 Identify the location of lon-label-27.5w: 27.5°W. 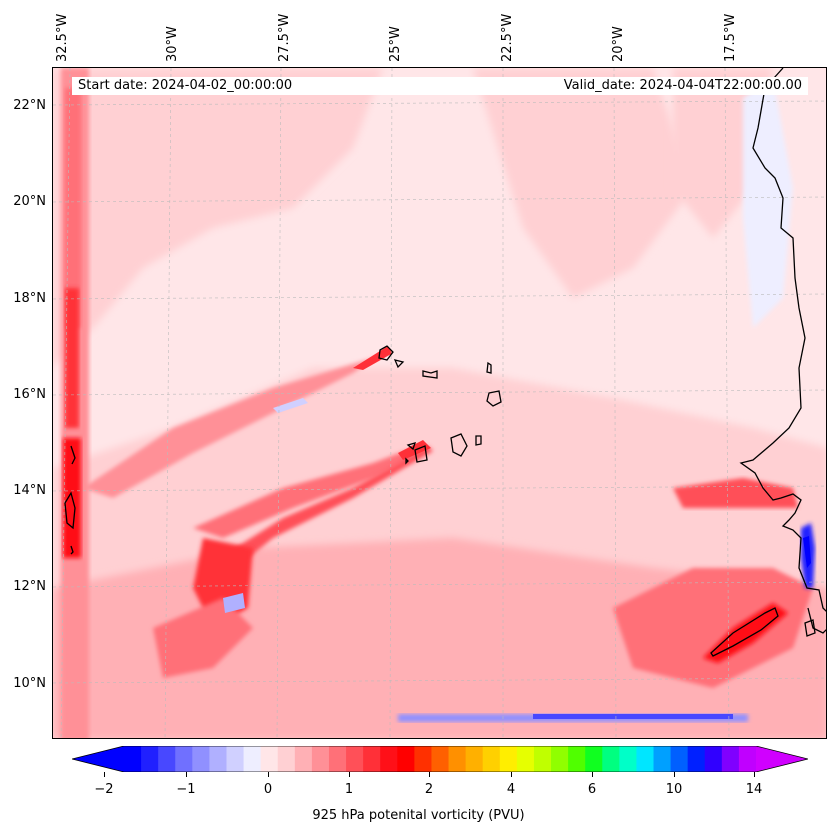
(284, 37).